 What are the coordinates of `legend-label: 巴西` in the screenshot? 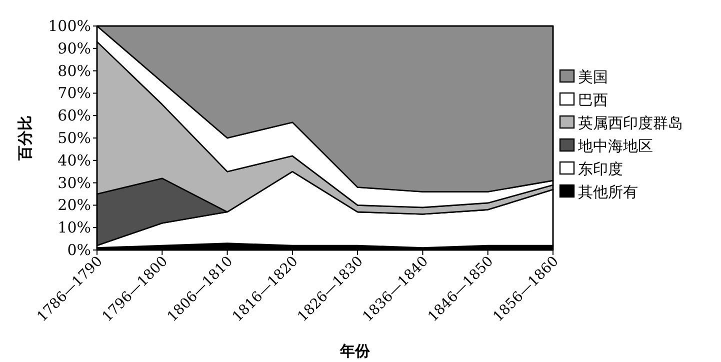 It's located at (593, 100).